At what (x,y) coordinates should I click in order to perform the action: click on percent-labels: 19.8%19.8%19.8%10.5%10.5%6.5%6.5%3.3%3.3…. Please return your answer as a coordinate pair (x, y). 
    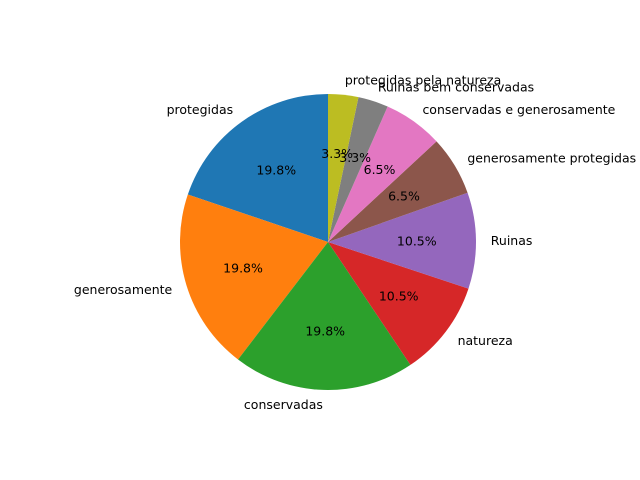
    Looking at the image, I should click on (330, 242).